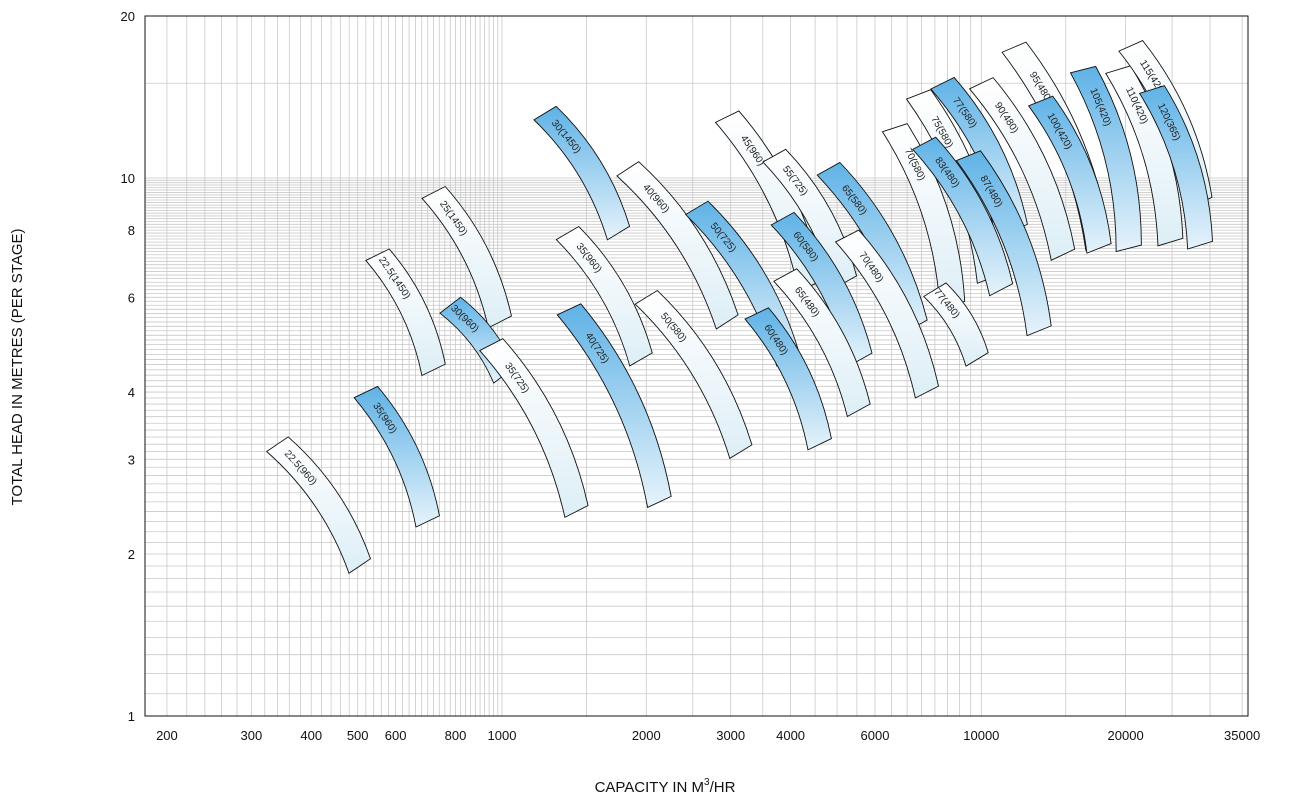  Describe the element at coordinates (790, 735) in the screenshot. I see `x-tick-label: 4000` at that location.